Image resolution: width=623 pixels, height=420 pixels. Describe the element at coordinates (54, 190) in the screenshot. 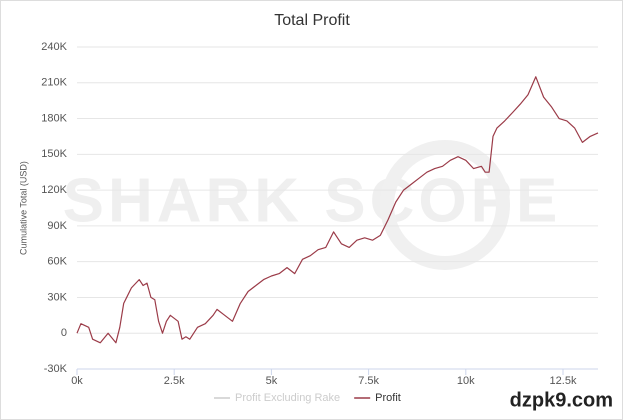

I see `y-tick-label: 120K` at that location.